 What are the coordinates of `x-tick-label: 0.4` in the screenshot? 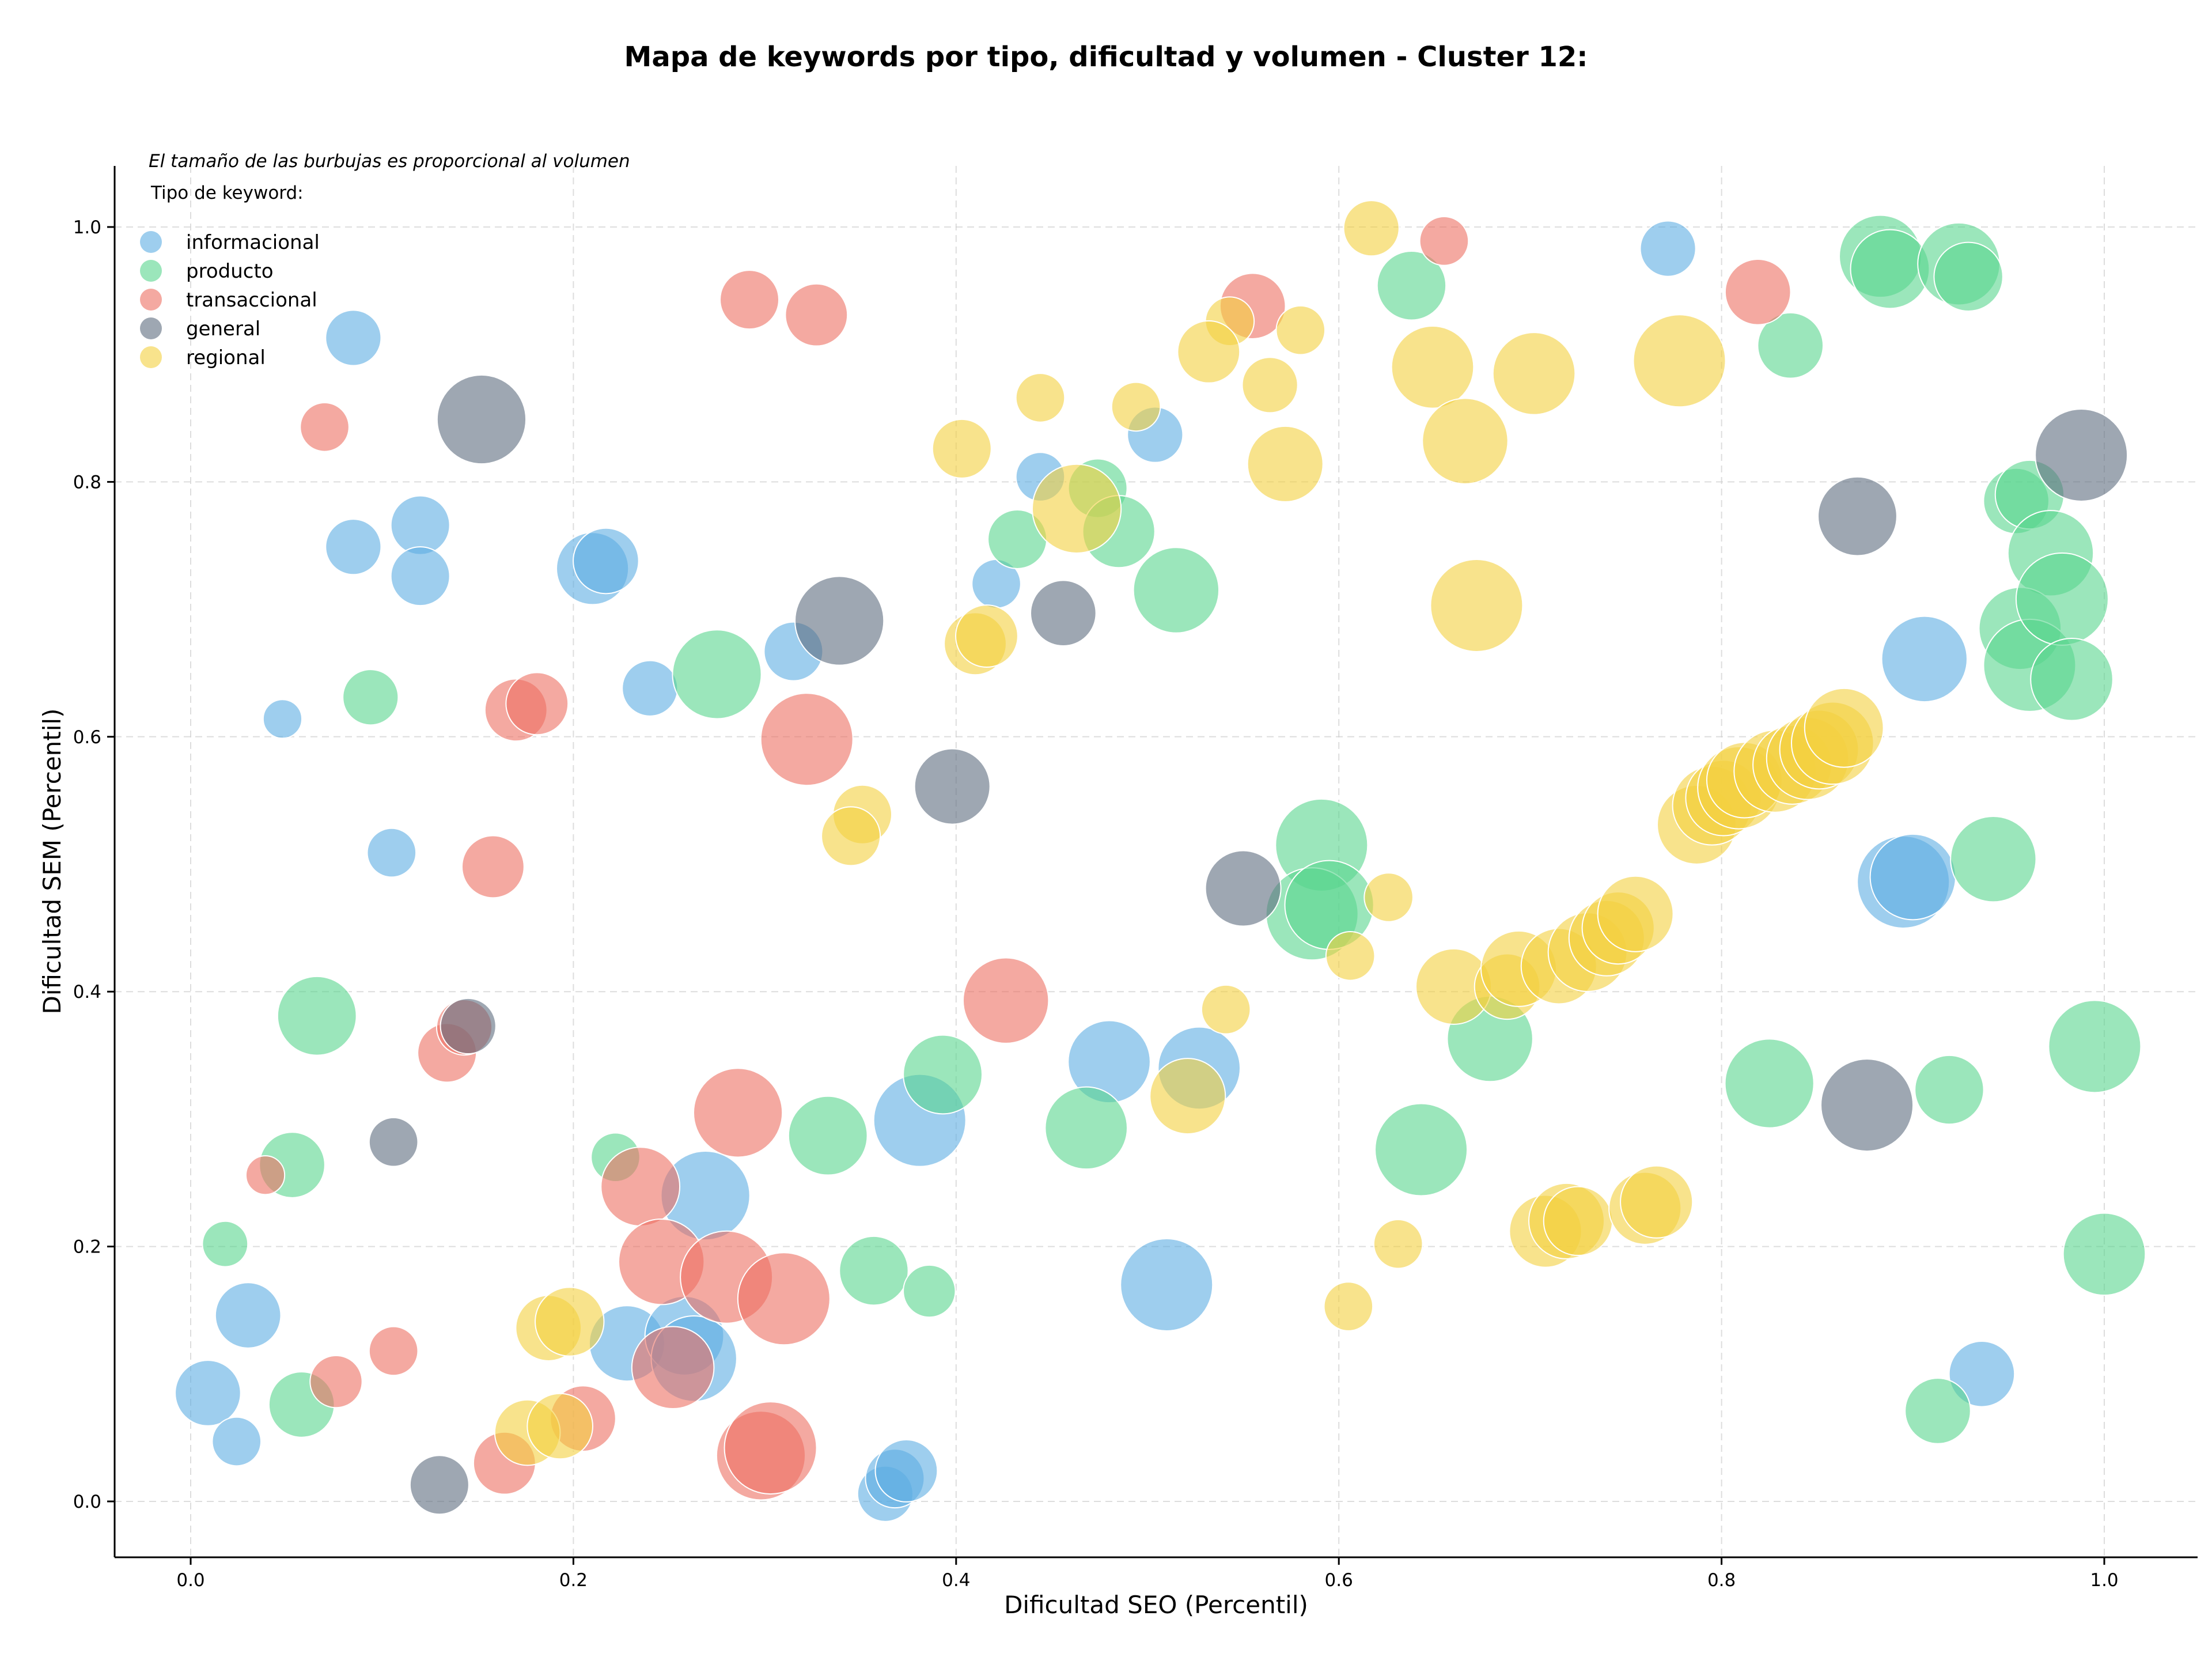 It's located at (956, 1580).